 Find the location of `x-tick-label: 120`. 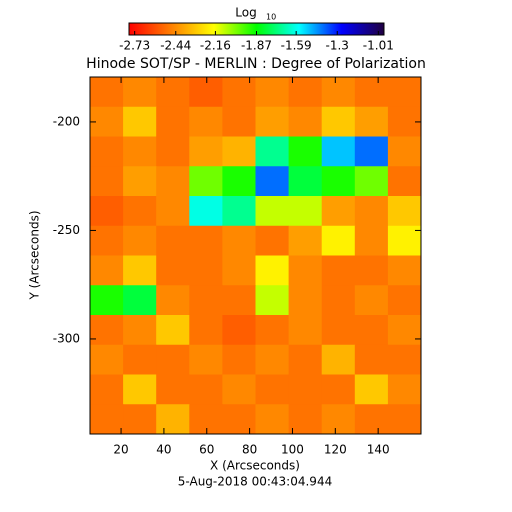

x-tick-label: 120 is located at coordinates (335, 450).